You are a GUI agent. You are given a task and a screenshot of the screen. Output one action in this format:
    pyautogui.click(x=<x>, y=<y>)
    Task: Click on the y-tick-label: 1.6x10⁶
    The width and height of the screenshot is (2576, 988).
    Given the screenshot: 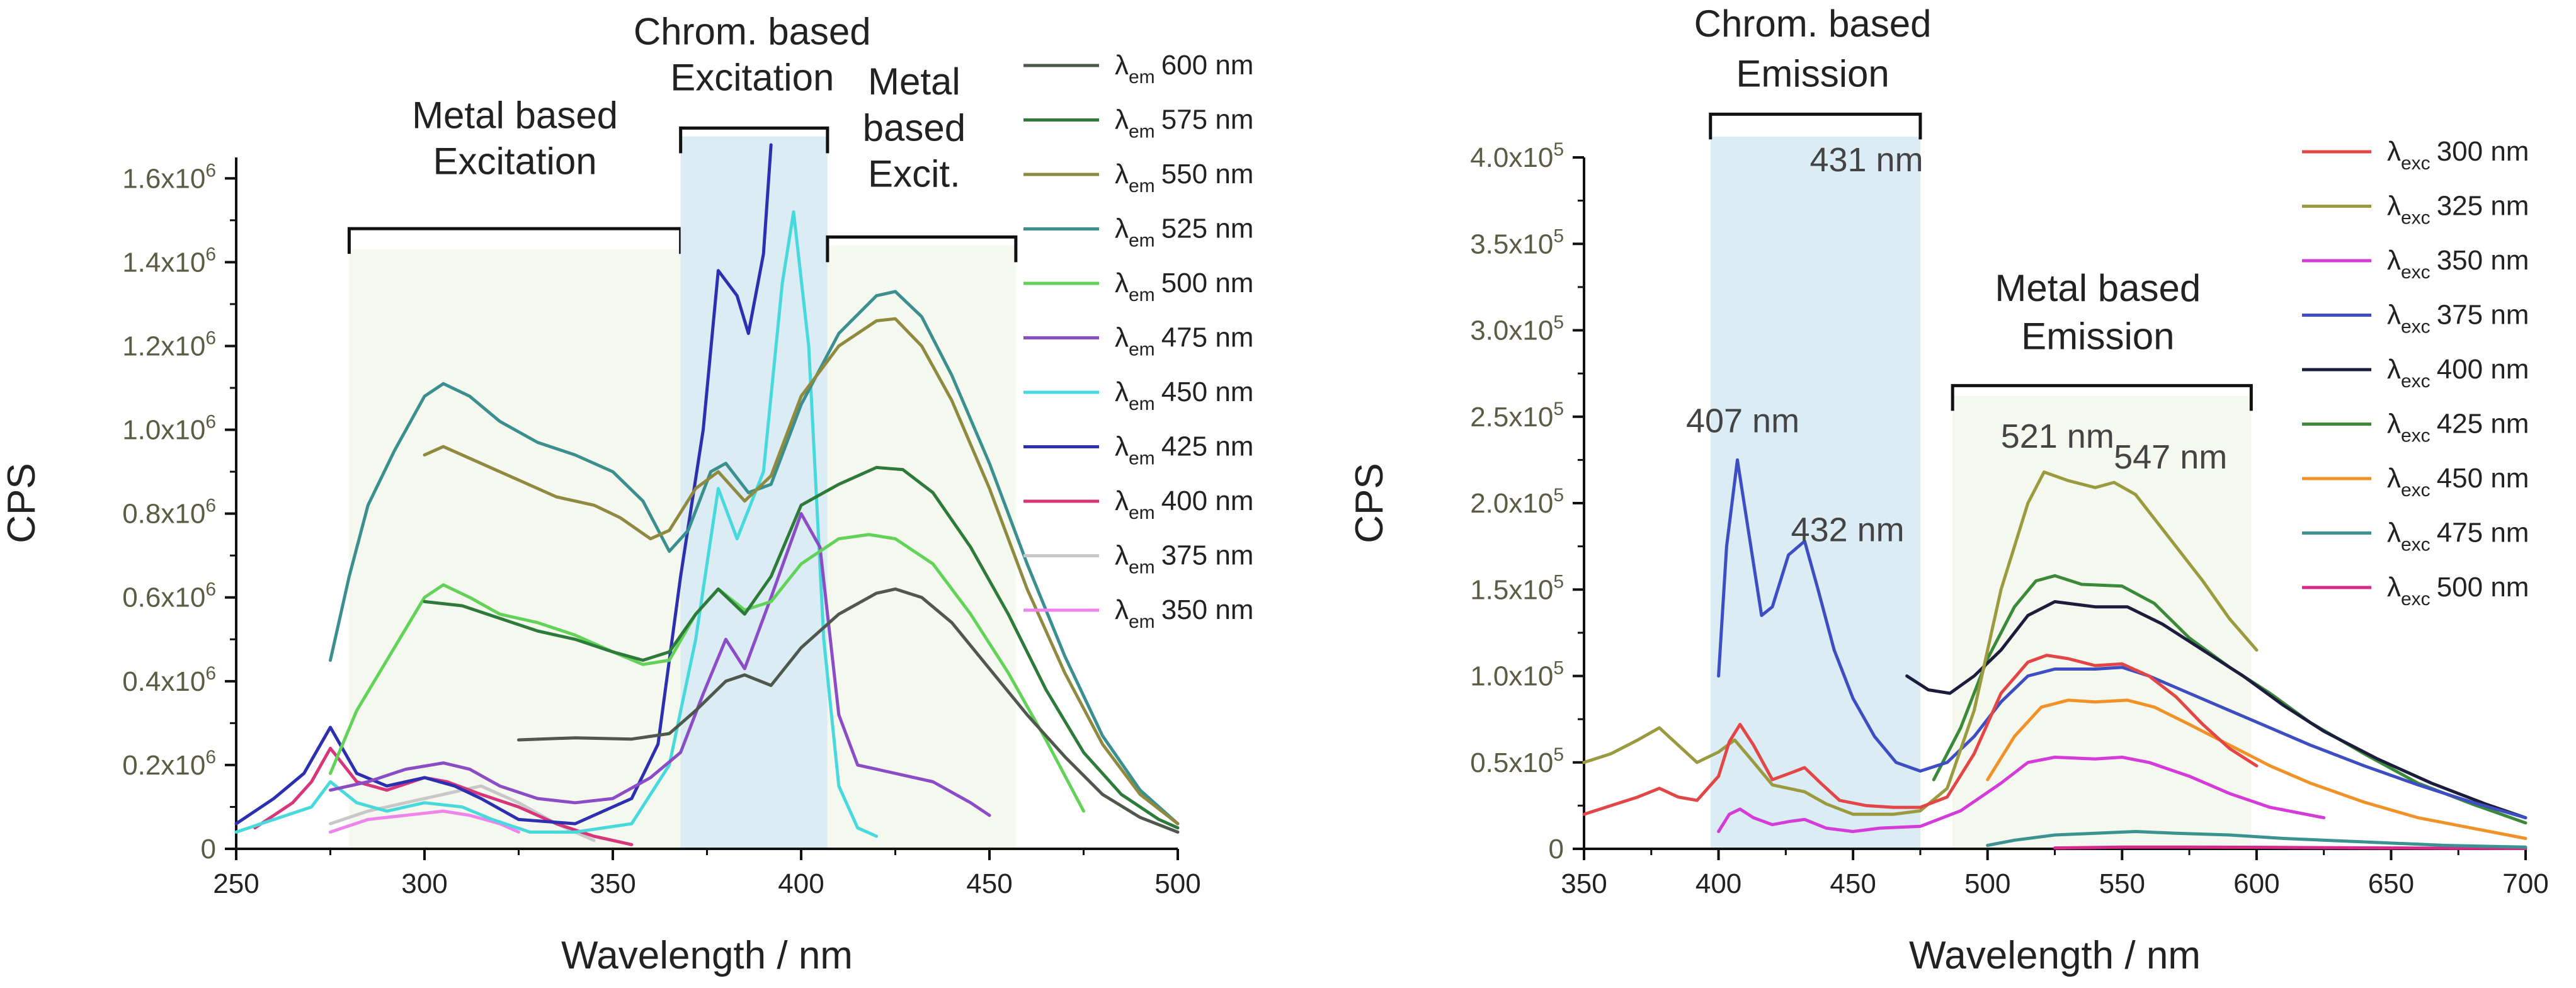 What is the action you would take?
    pyautogui.click(x=169, y=177)
    